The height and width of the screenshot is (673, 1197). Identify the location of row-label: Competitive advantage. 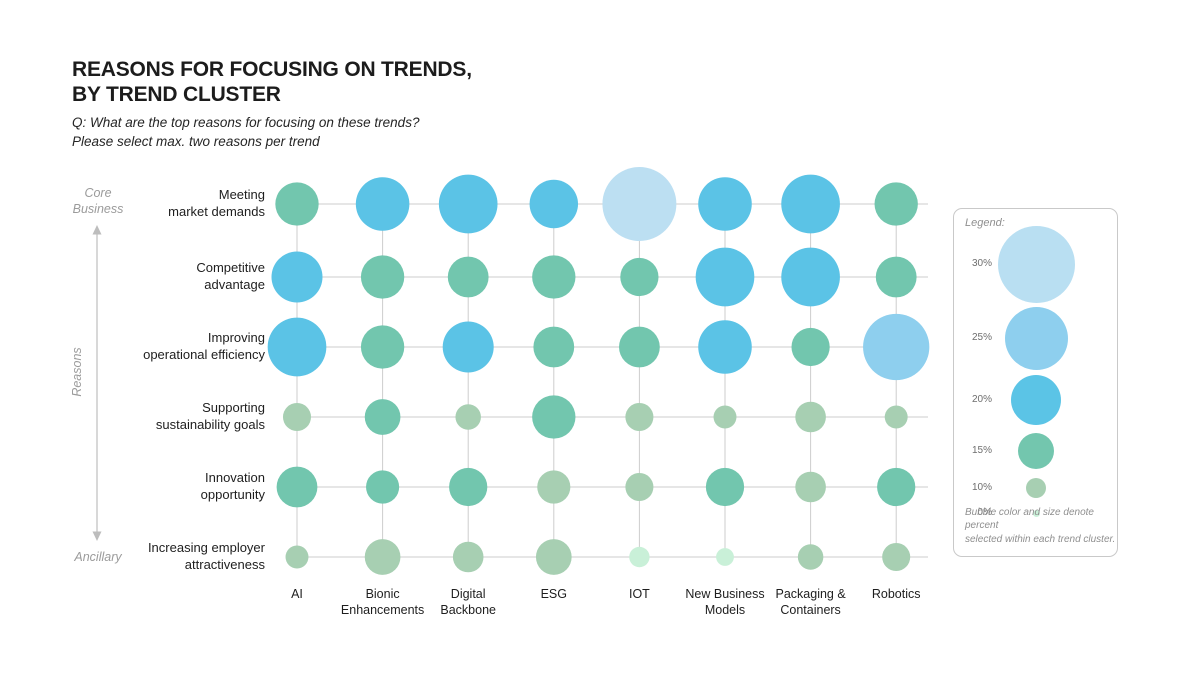
(230, 276).